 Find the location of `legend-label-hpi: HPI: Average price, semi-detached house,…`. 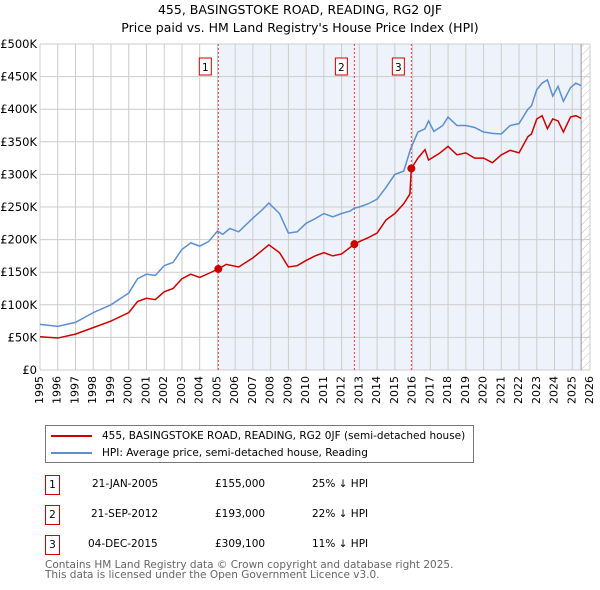

legend-label-hpi: HPI: Average price, semi-detached house,… is located at coordinates (235, 453).